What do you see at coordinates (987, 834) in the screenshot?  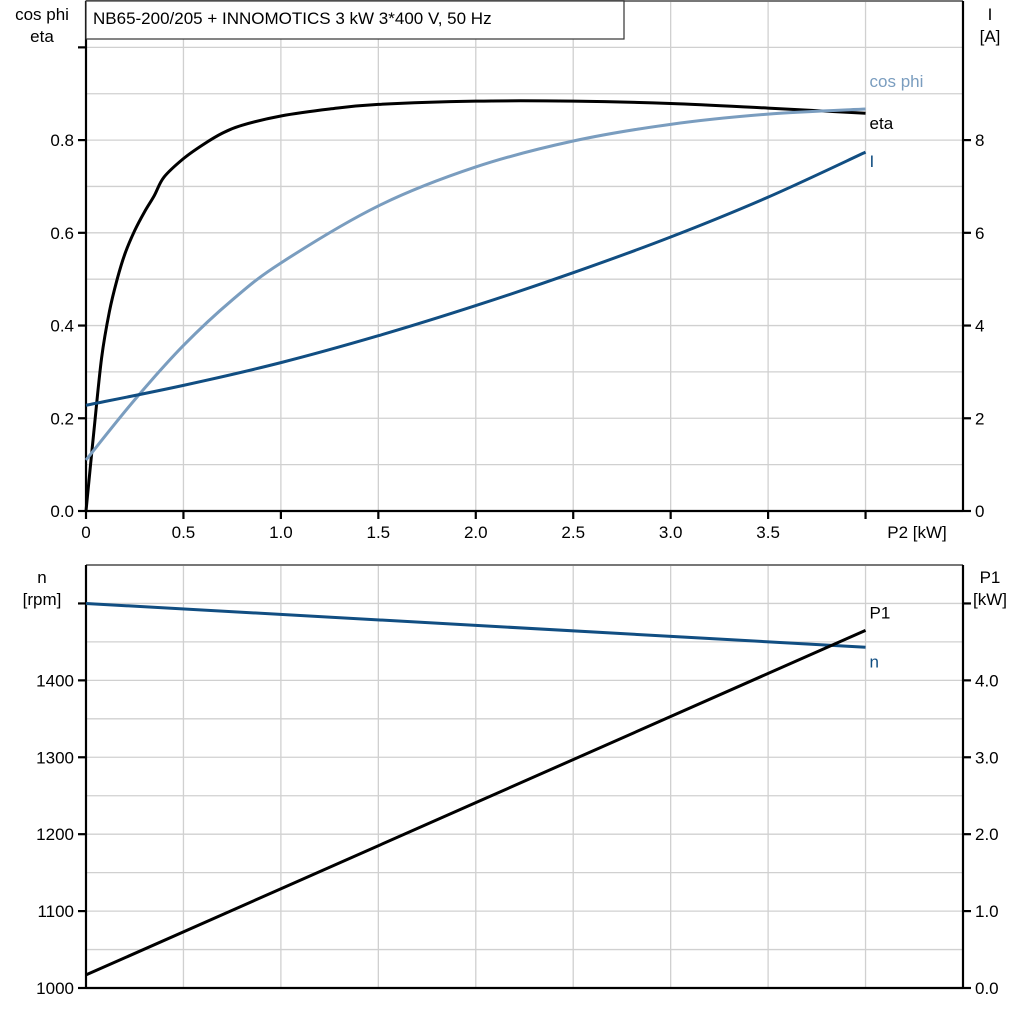 I see `y-right-tick-label: 2.0` at bounding box center [987, 834].